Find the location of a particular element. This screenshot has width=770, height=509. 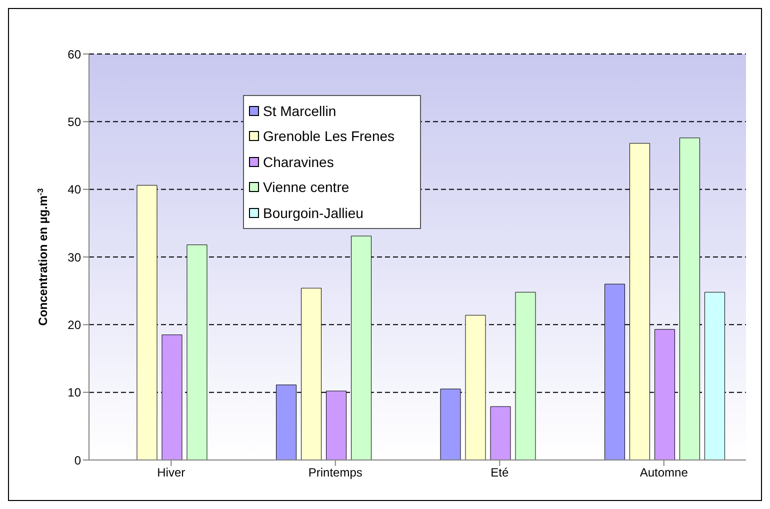

x-tick-label: Automne is located at coordinates (664, 473).